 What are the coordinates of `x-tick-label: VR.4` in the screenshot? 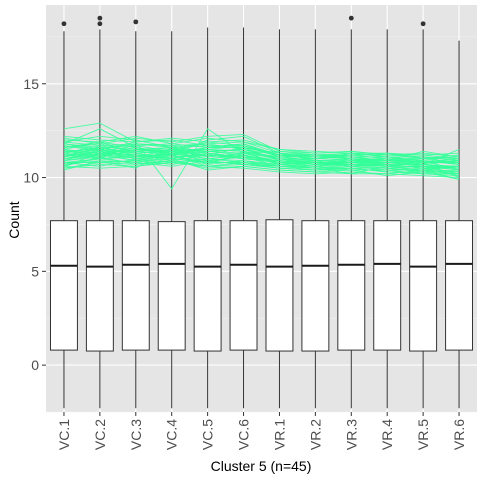 It's located at (387, 434).